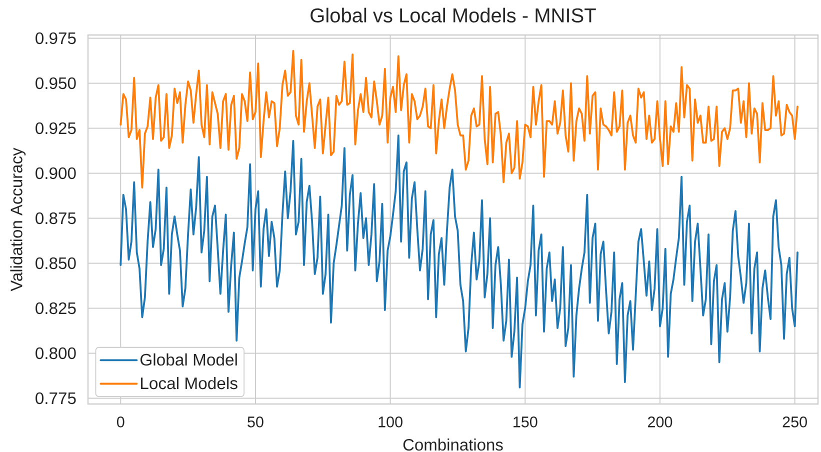 The image size is (821, 452). I want to click on y-tick-label: 0.850, so click(56, 263).